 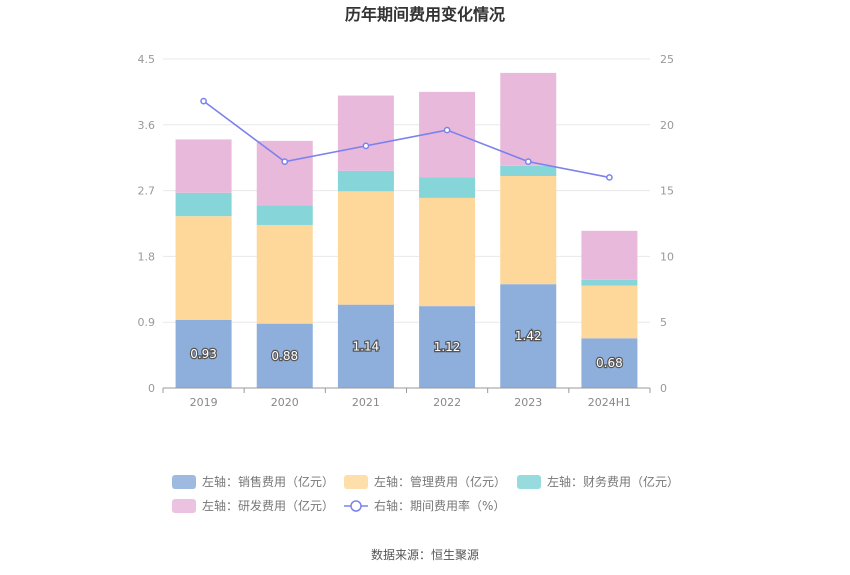 I want to click on y-right-tick-label: 5, so click(x=663, y=322).